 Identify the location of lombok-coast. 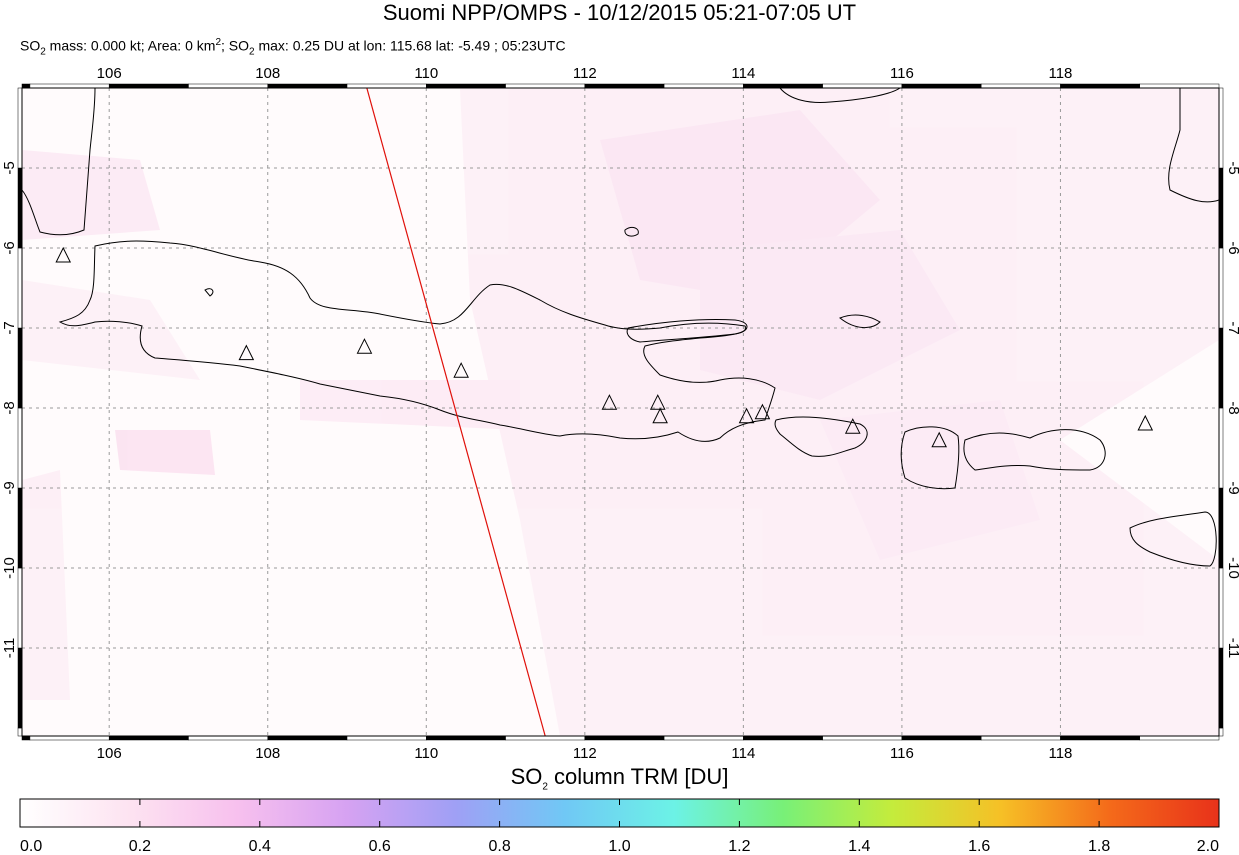
(930, 458).